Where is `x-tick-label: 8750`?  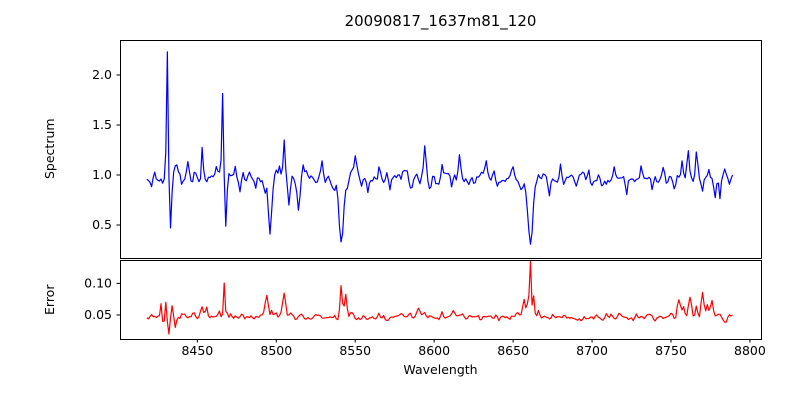 x-tick-label: 8750 is located at coordinates (671, 350).